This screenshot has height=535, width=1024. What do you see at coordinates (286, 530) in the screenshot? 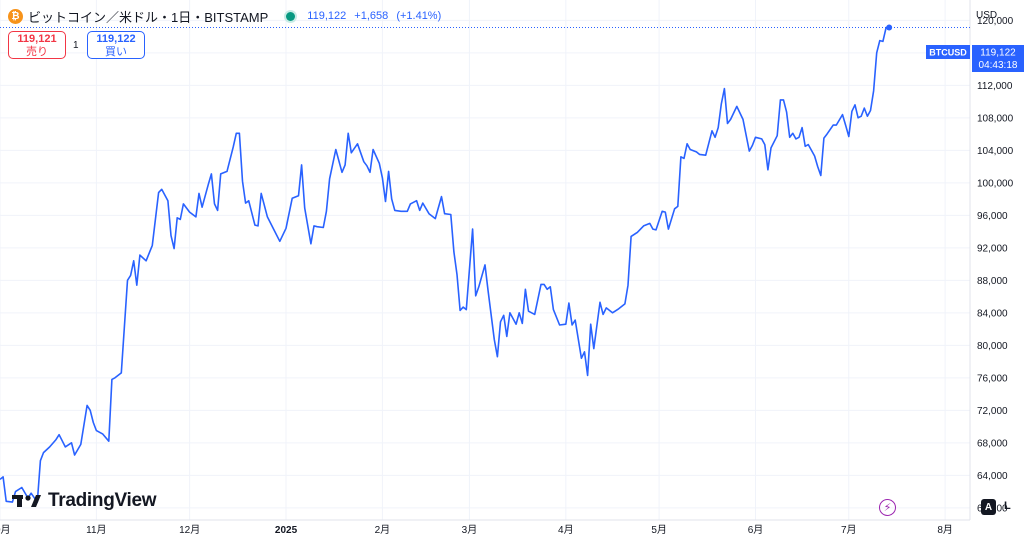
I see `x-tick-label: 2025` at bounding box center [286, 530].